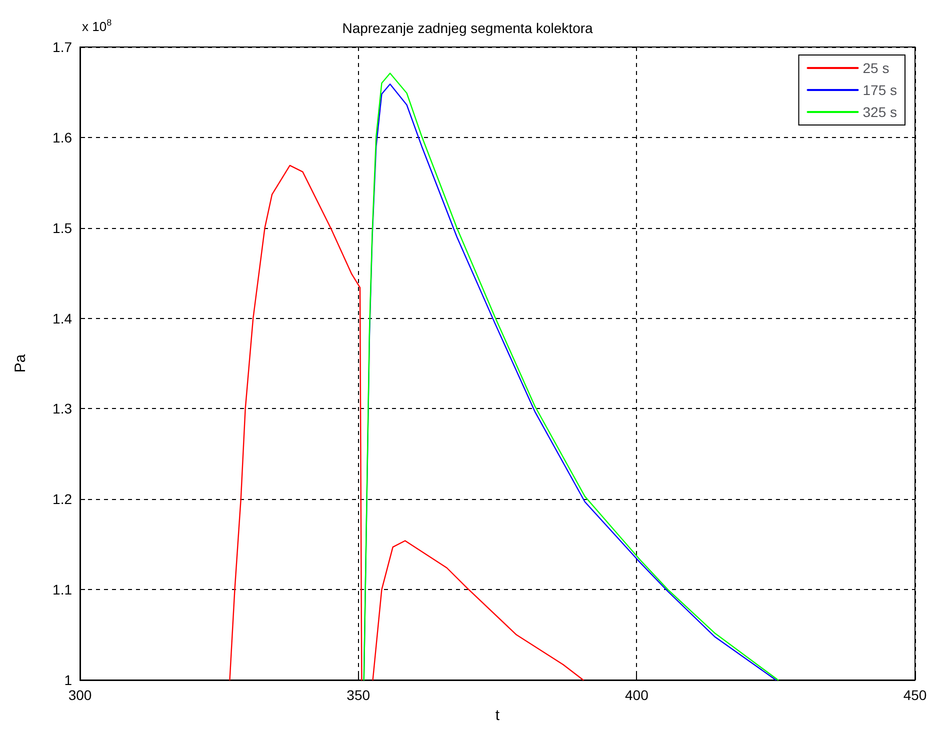 The height and width of the screenshot is (736, 935). Describe the element at coordinates (62, 408) in the screenshot. I see `y-tick-label: 1.3` at that location.